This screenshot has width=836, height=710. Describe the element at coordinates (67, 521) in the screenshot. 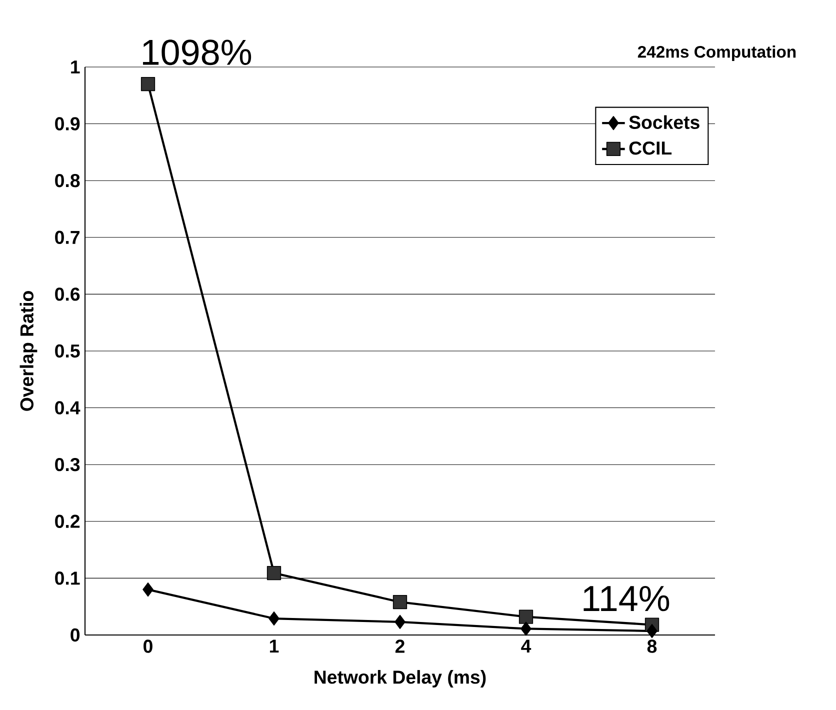

I see `y-tick-label: 0.2` at that location.